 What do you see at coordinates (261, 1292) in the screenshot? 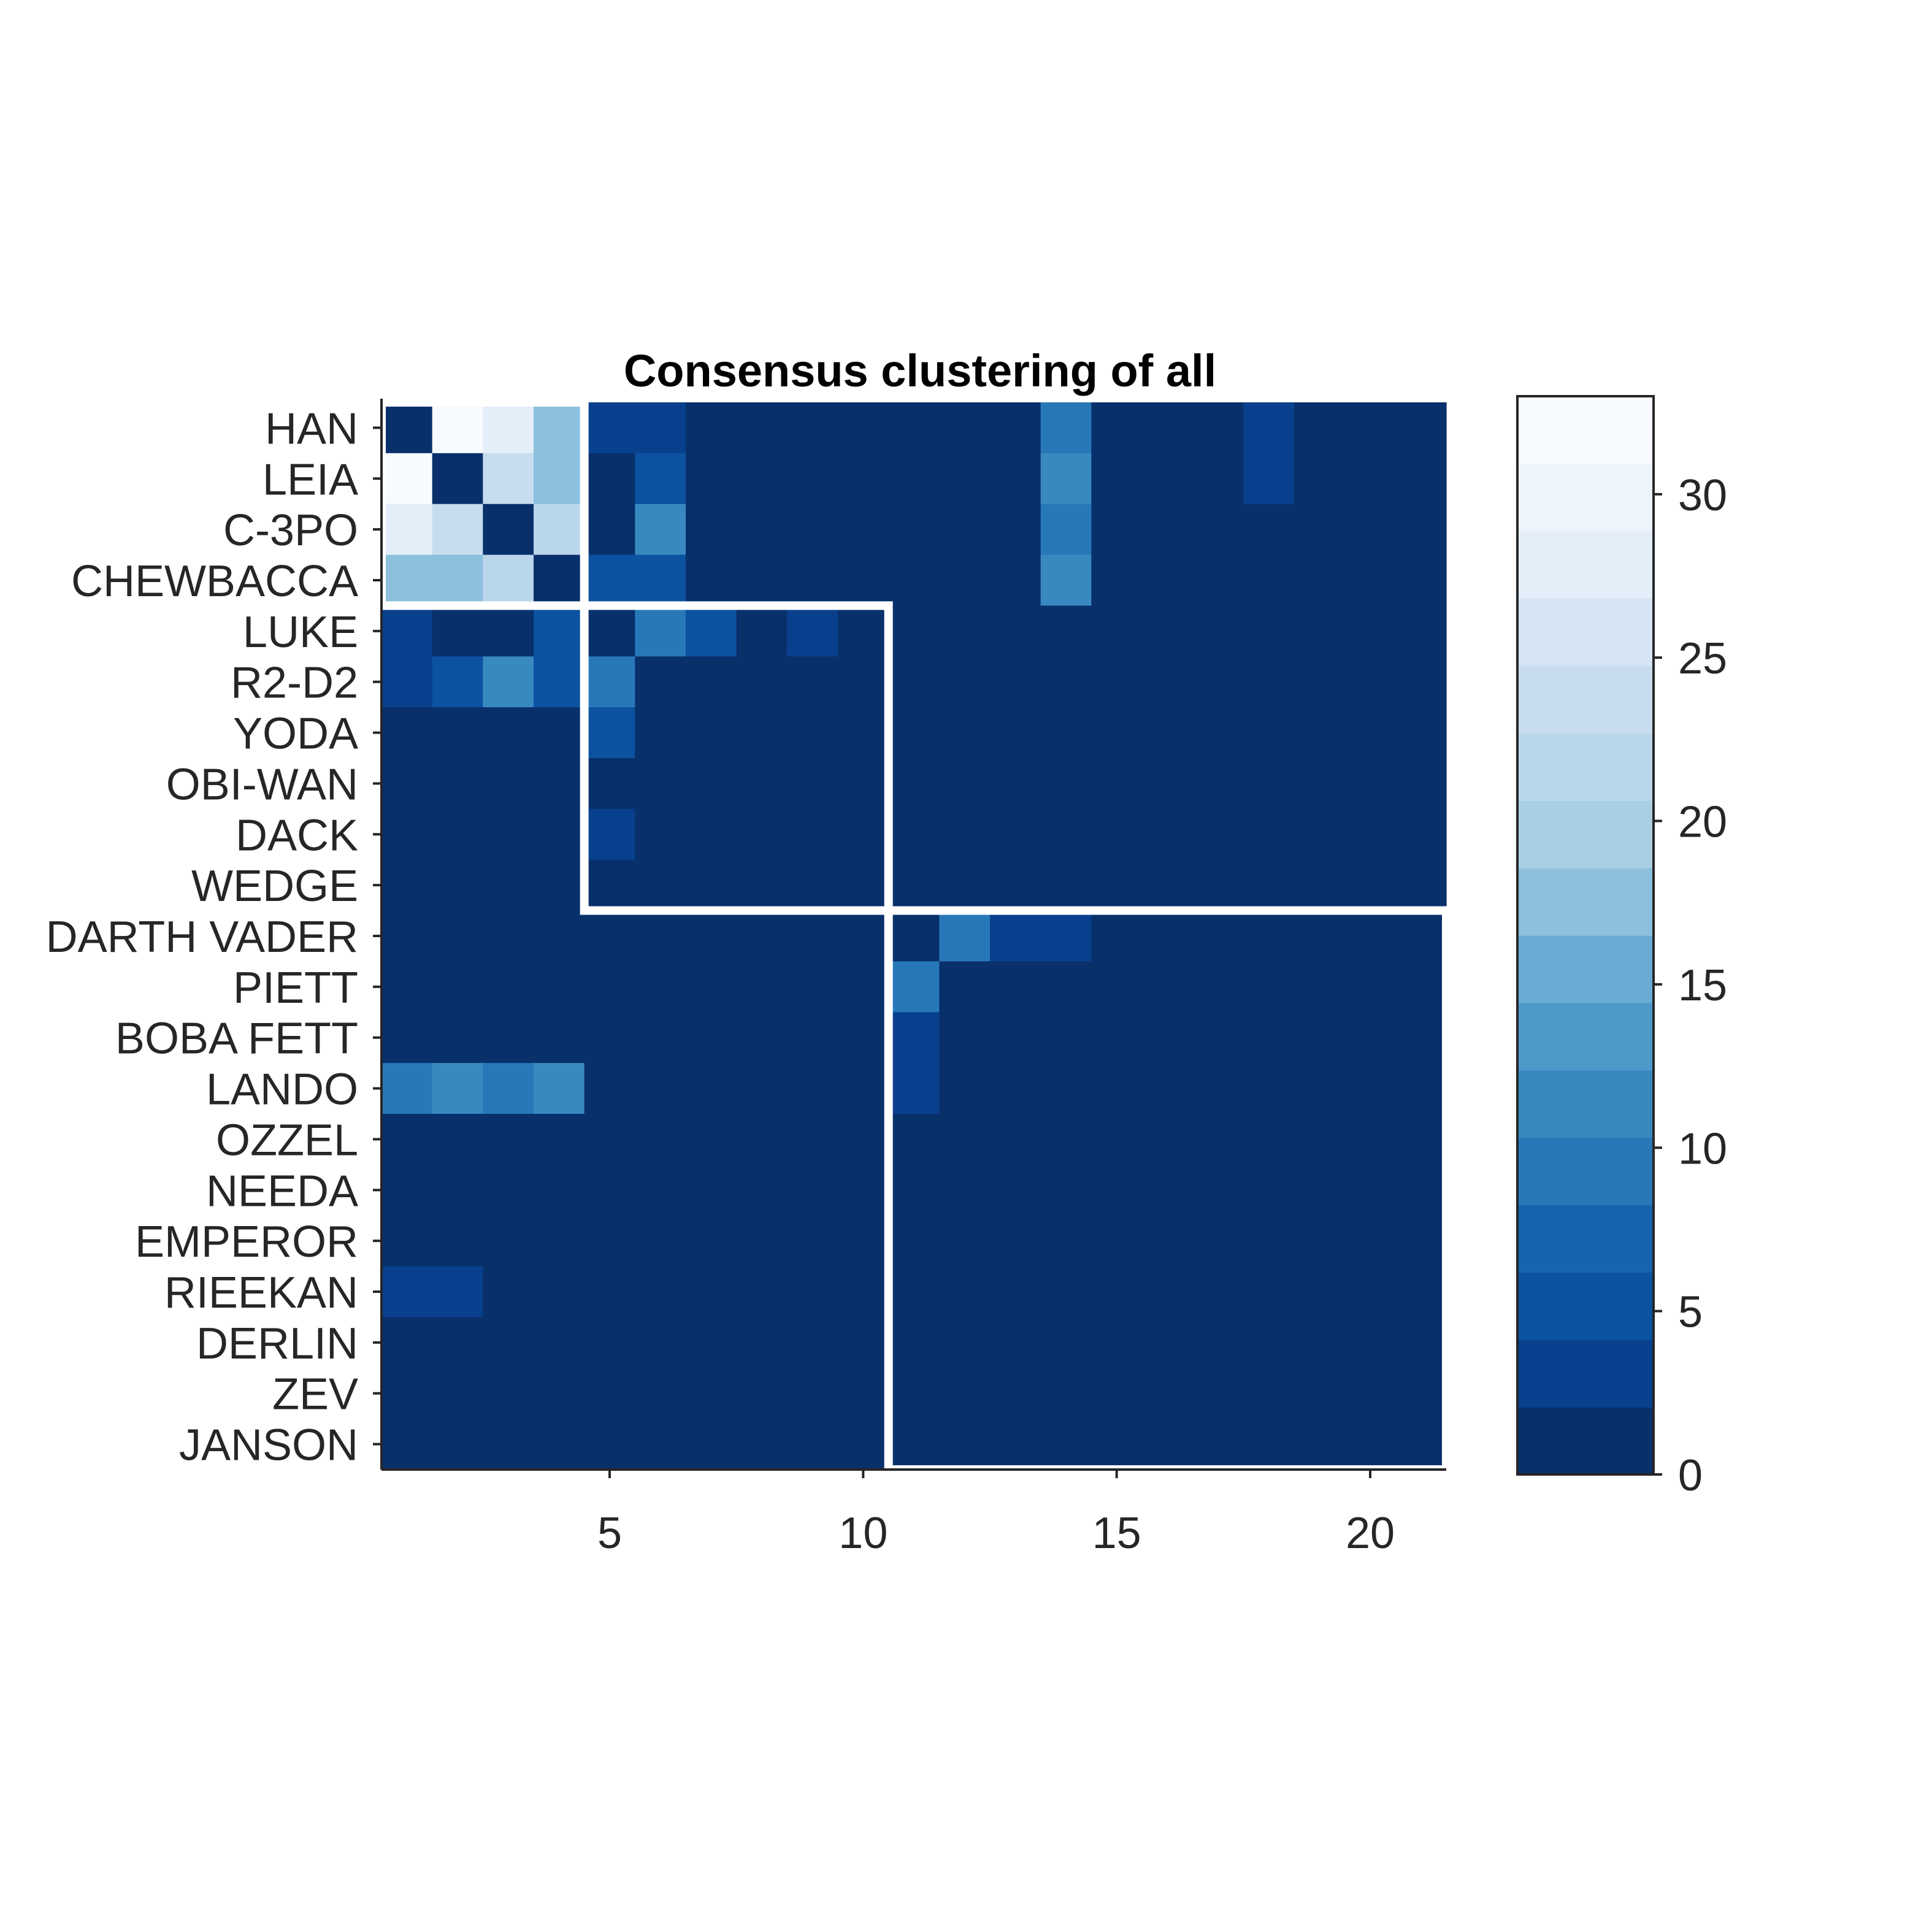
I see `y-tick-label: RIEEKAN` at bounding box center [261, 1292].